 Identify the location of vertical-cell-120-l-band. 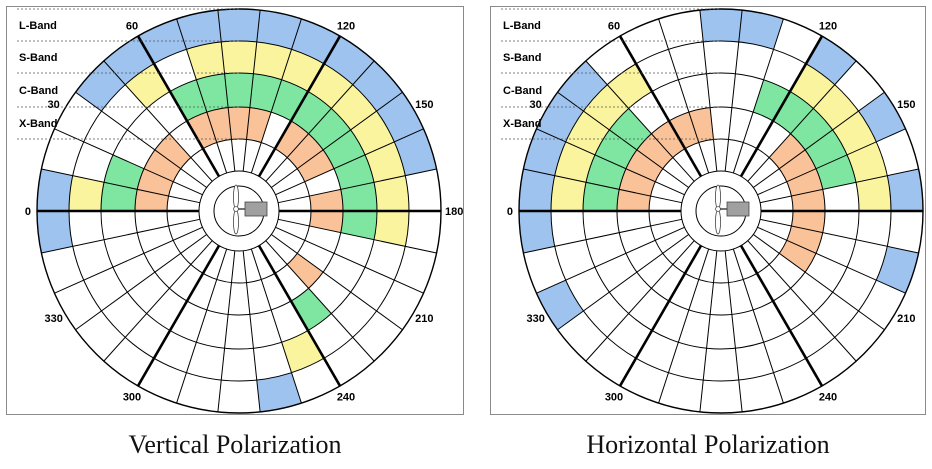
(128, 60).